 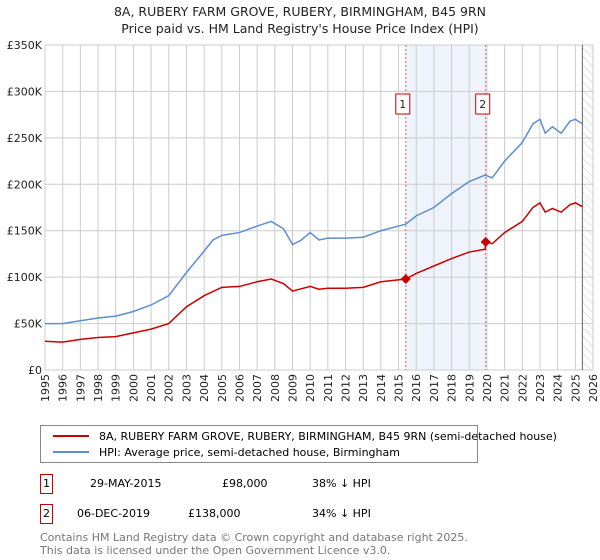 I want to click on x-tick-label: 2009, so click(x=292, y=388).